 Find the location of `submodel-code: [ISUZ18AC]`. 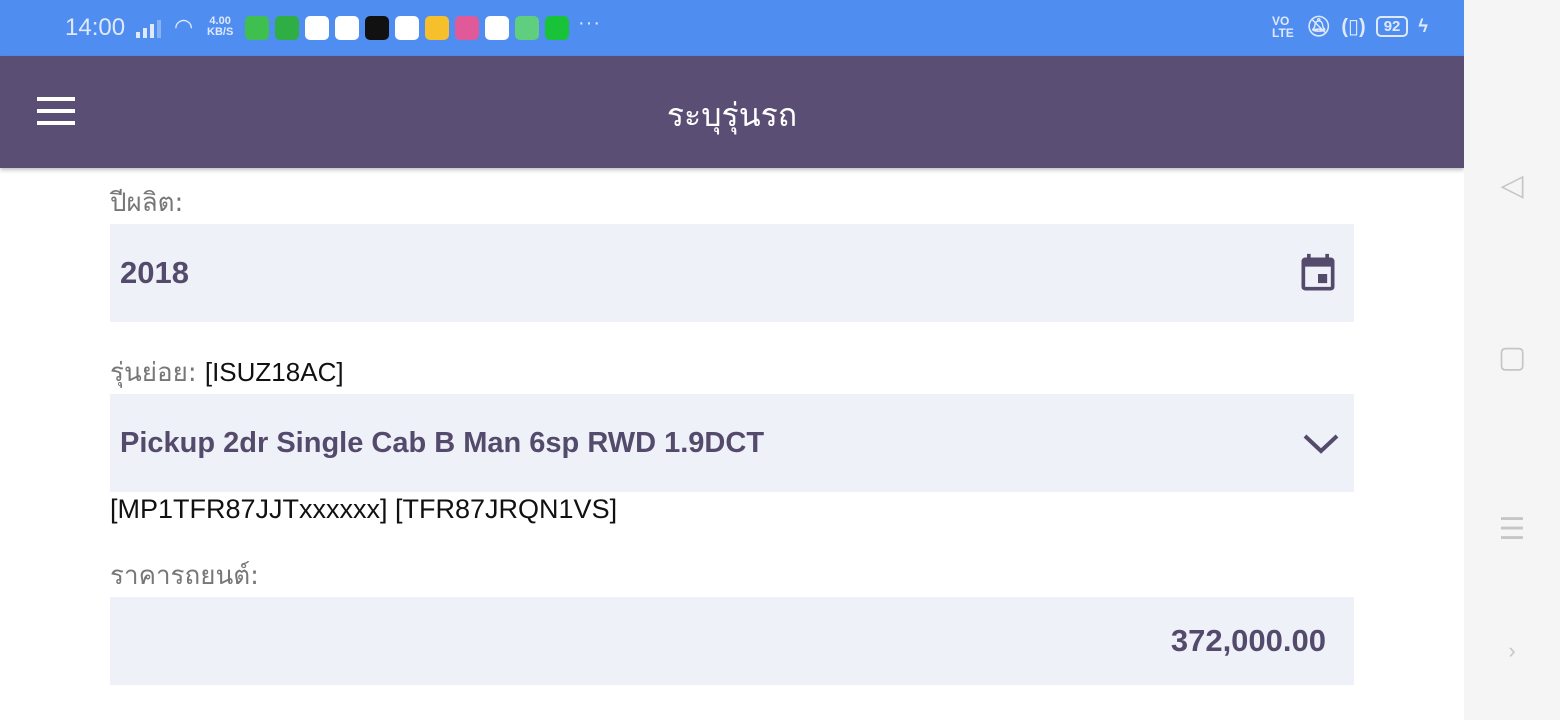

submodel-code: [ISUZ18AC] is located at coordinates (274, 372).